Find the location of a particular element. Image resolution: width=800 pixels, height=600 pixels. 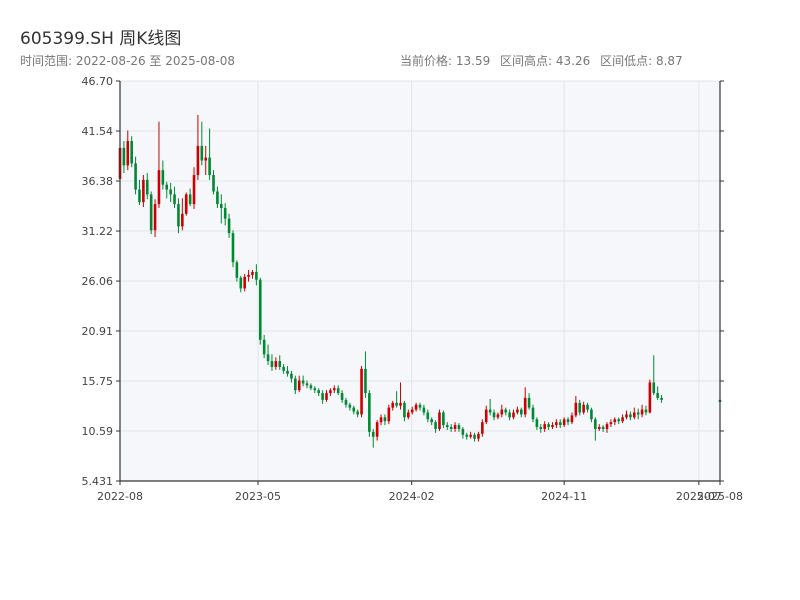

x-tick-label: 2024-11 is located at coordinates (564, 496).